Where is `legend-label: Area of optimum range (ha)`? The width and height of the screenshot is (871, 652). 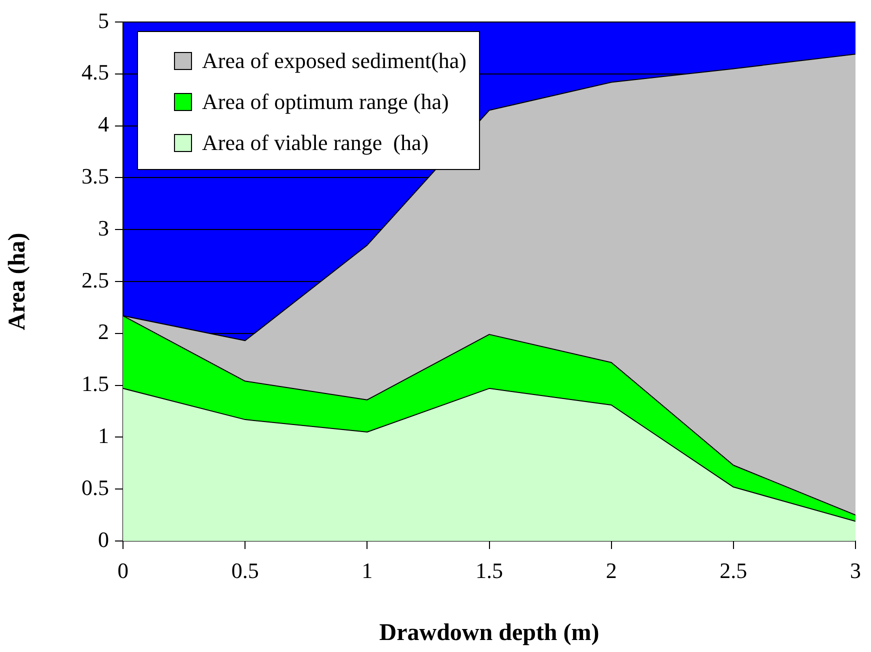
legend-label: Area of optimum range (ha) is located at coordinates (325, 102).